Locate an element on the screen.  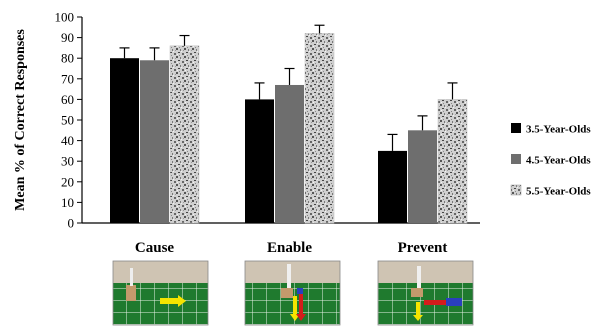
category-label: Enable is located at coordinates (289, 248).